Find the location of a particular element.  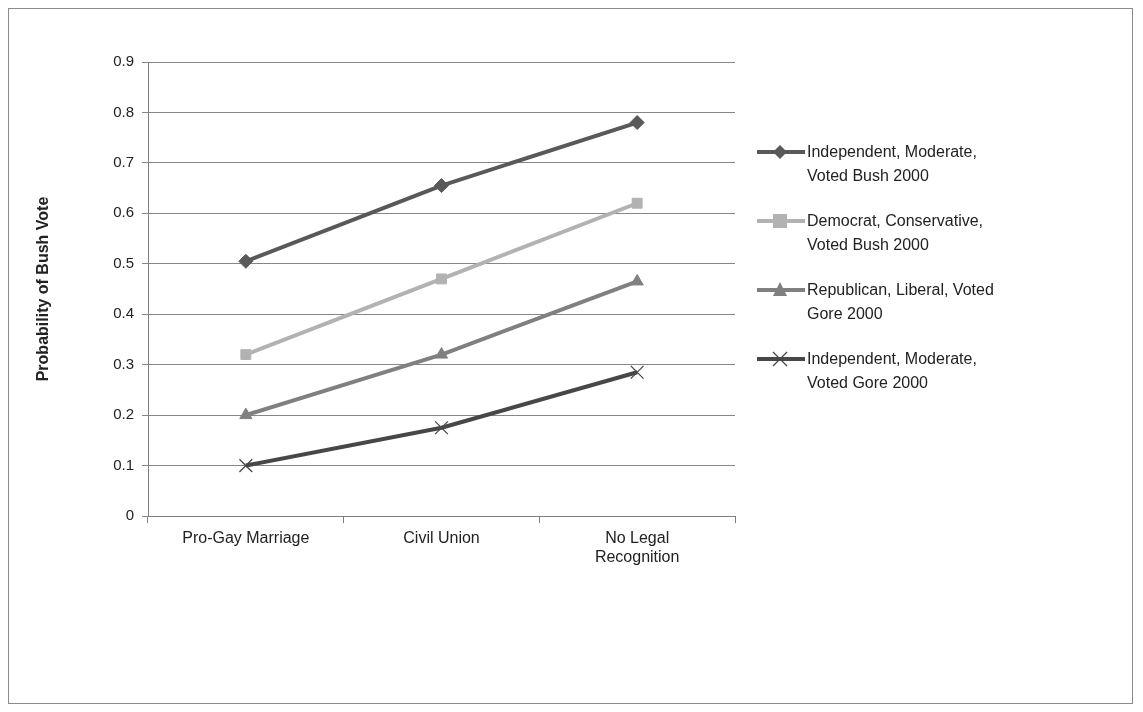

legend-label: Independent, Moderate, Voted Bush 2000 is located at coordinates (892, 164).